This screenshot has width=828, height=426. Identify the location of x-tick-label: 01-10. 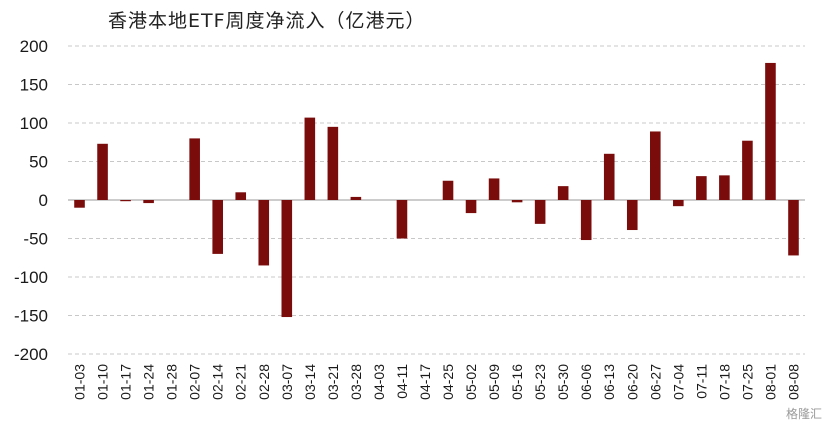
(103, 382).